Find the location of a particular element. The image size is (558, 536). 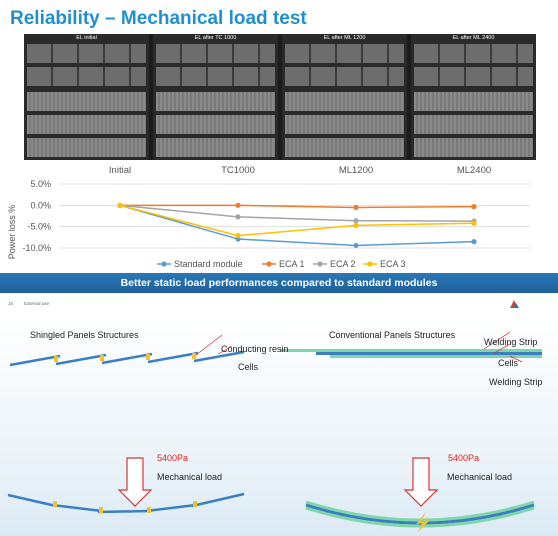

legend-label: ECA 1 is located at coordinates (292, 264).